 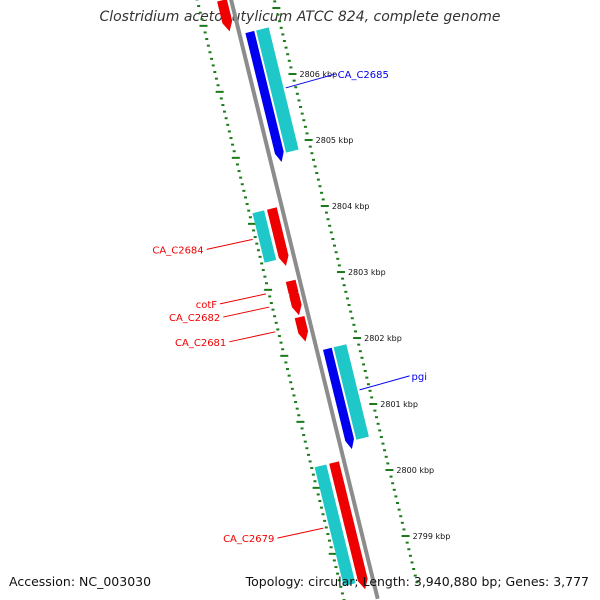 I want to click on accession-label: Accession: NC_003030, so click(x=80, y=581).